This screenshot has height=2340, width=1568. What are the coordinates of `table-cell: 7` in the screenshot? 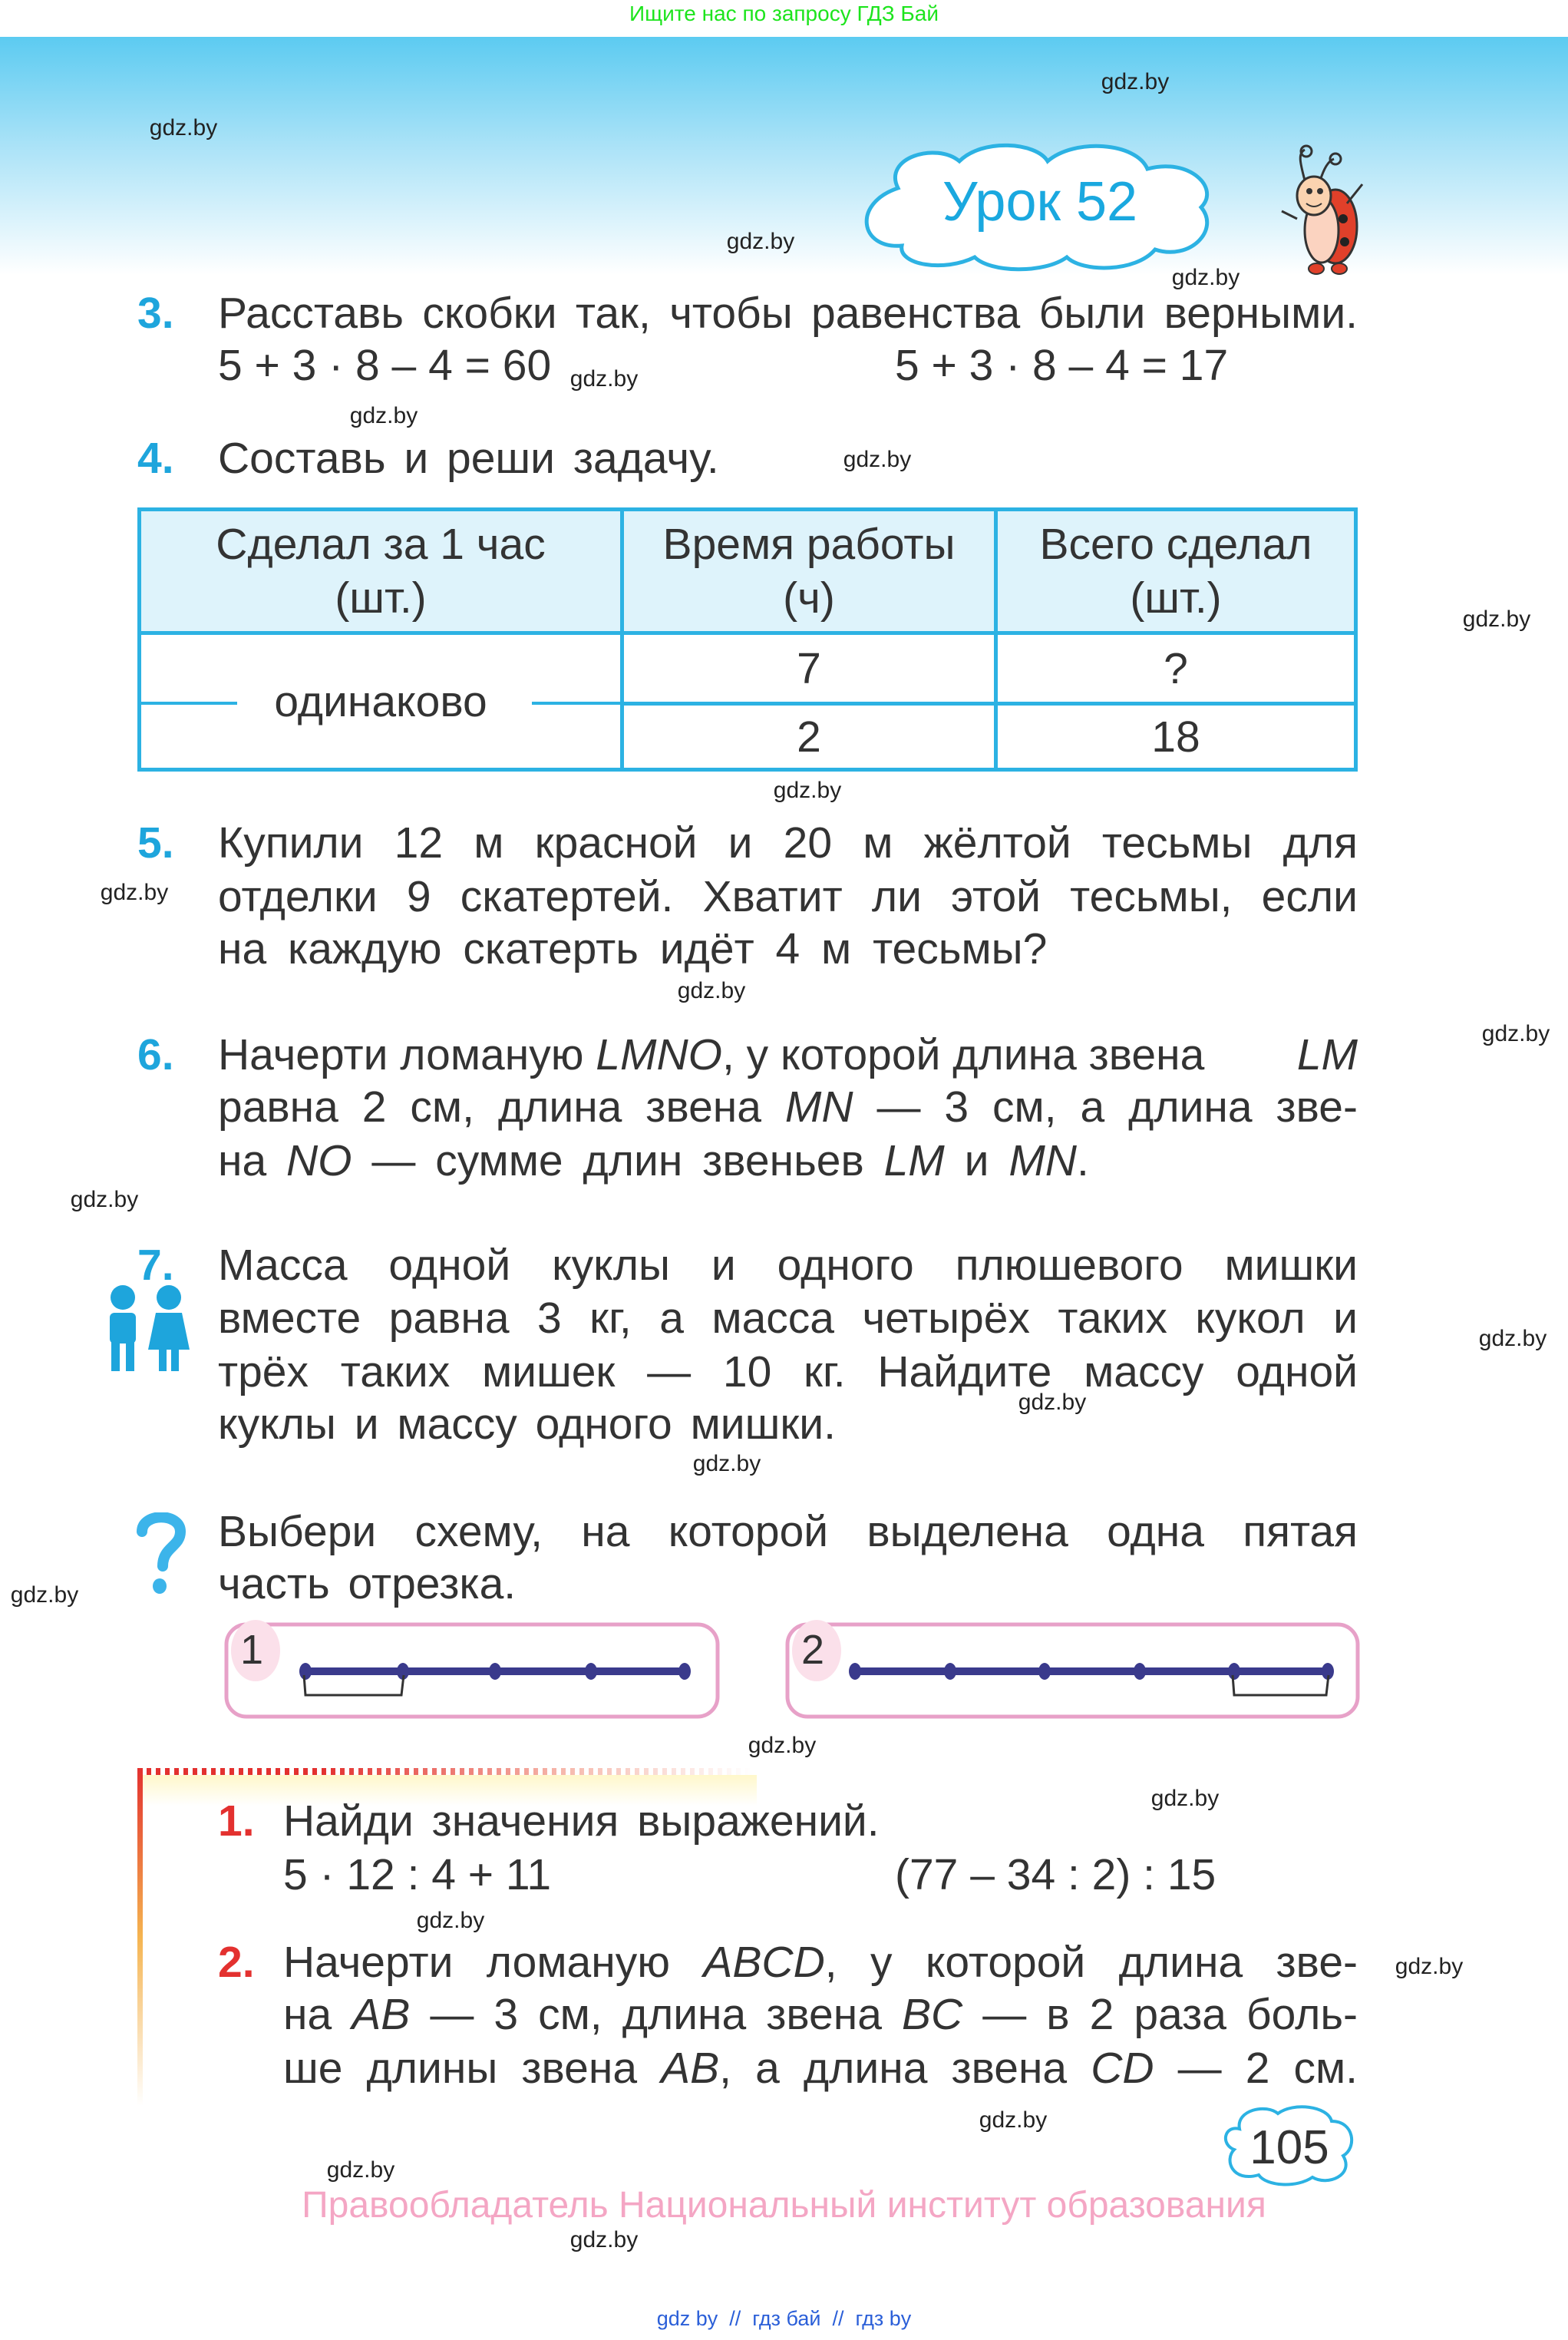 It's located at (809, 668).